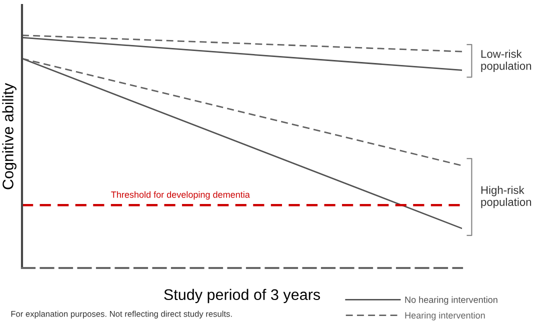 This screenshot has width=533, height=325. What do you see at coordinates (121, 314) in the screenshot?
I see `text: For explanation purposes. Not reflecting direct study results.` at bounding box center [121, 314].